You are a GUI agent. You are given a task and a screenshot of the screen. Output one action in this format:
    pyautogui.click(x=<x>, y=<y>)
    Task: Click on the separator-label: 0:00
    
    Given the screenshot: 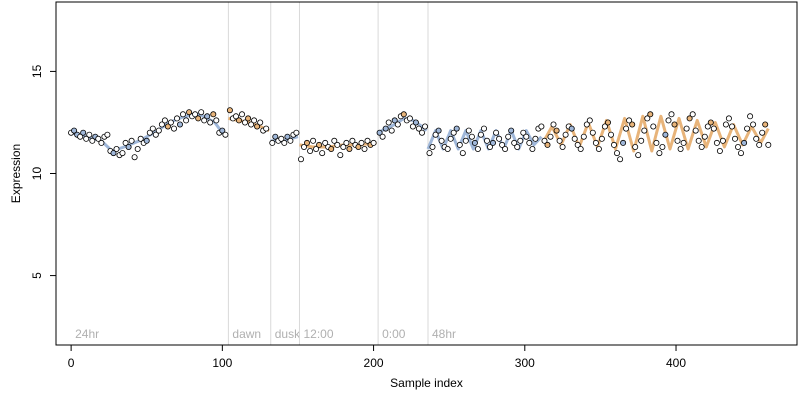 What is the action you would take?
    pyautogui.click(x=394, y=334)
    